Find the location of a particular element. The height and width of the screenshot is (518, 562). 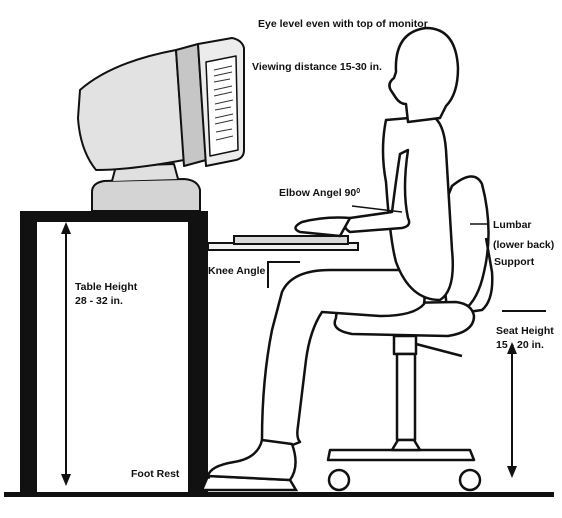

seat-height-label-line2: 15 - 20 in. is located at coordinates (520, 345).